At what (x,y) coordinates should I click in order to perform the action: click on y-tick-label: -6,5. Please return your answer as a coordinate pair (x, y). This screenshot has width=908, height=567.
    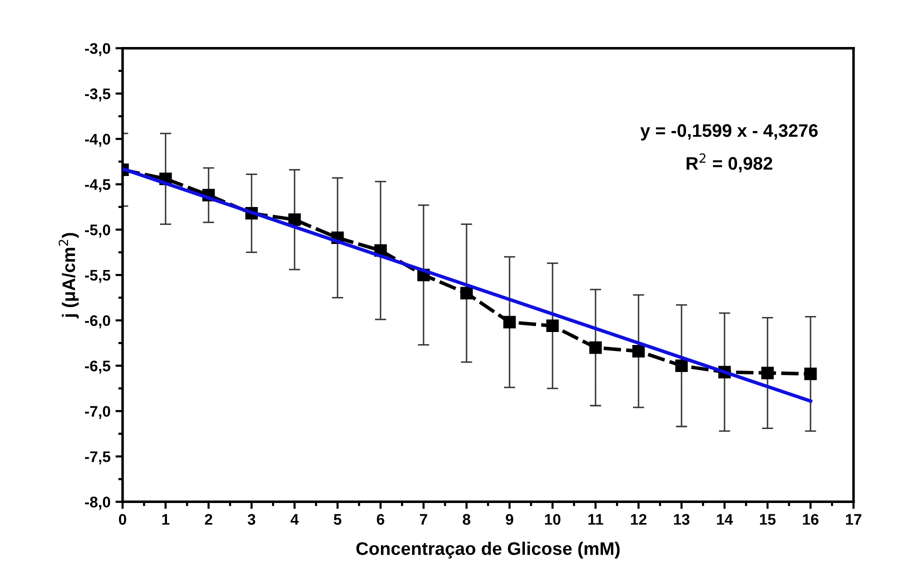
    Looking at the image, I should click on (97, 367).